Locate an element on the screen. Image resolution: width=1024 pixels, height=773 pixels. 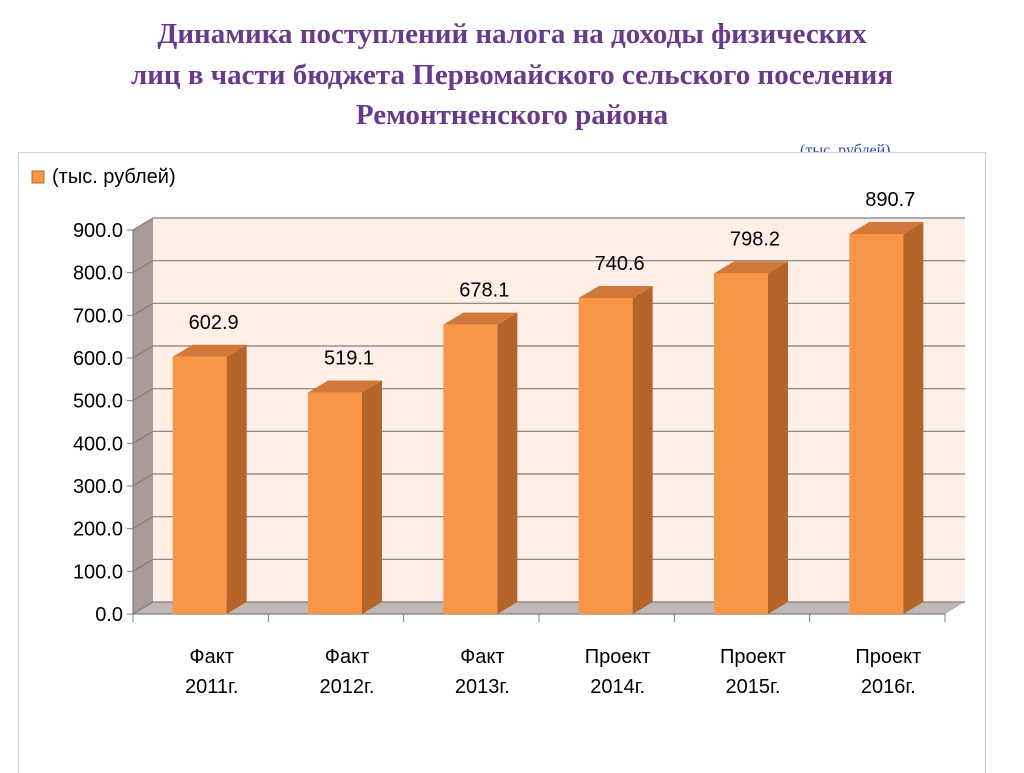
x-category-label: 2011г. is located at coordinates (211, 687).